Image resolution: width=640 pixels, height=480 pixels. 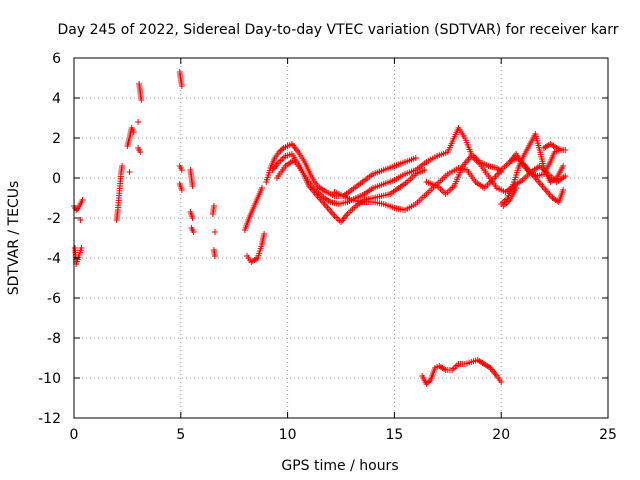 What do you see at coordinates (394, 435) in the screenshot?
I see `x-tick-label: 15` at bounding box center [394, 435].